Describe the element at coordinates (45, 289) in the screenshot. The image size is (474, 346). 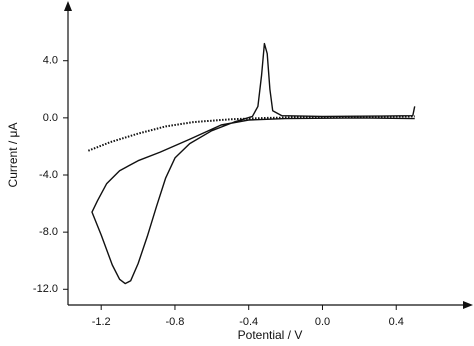
I see `y-tick-label: -12.0` at that location.